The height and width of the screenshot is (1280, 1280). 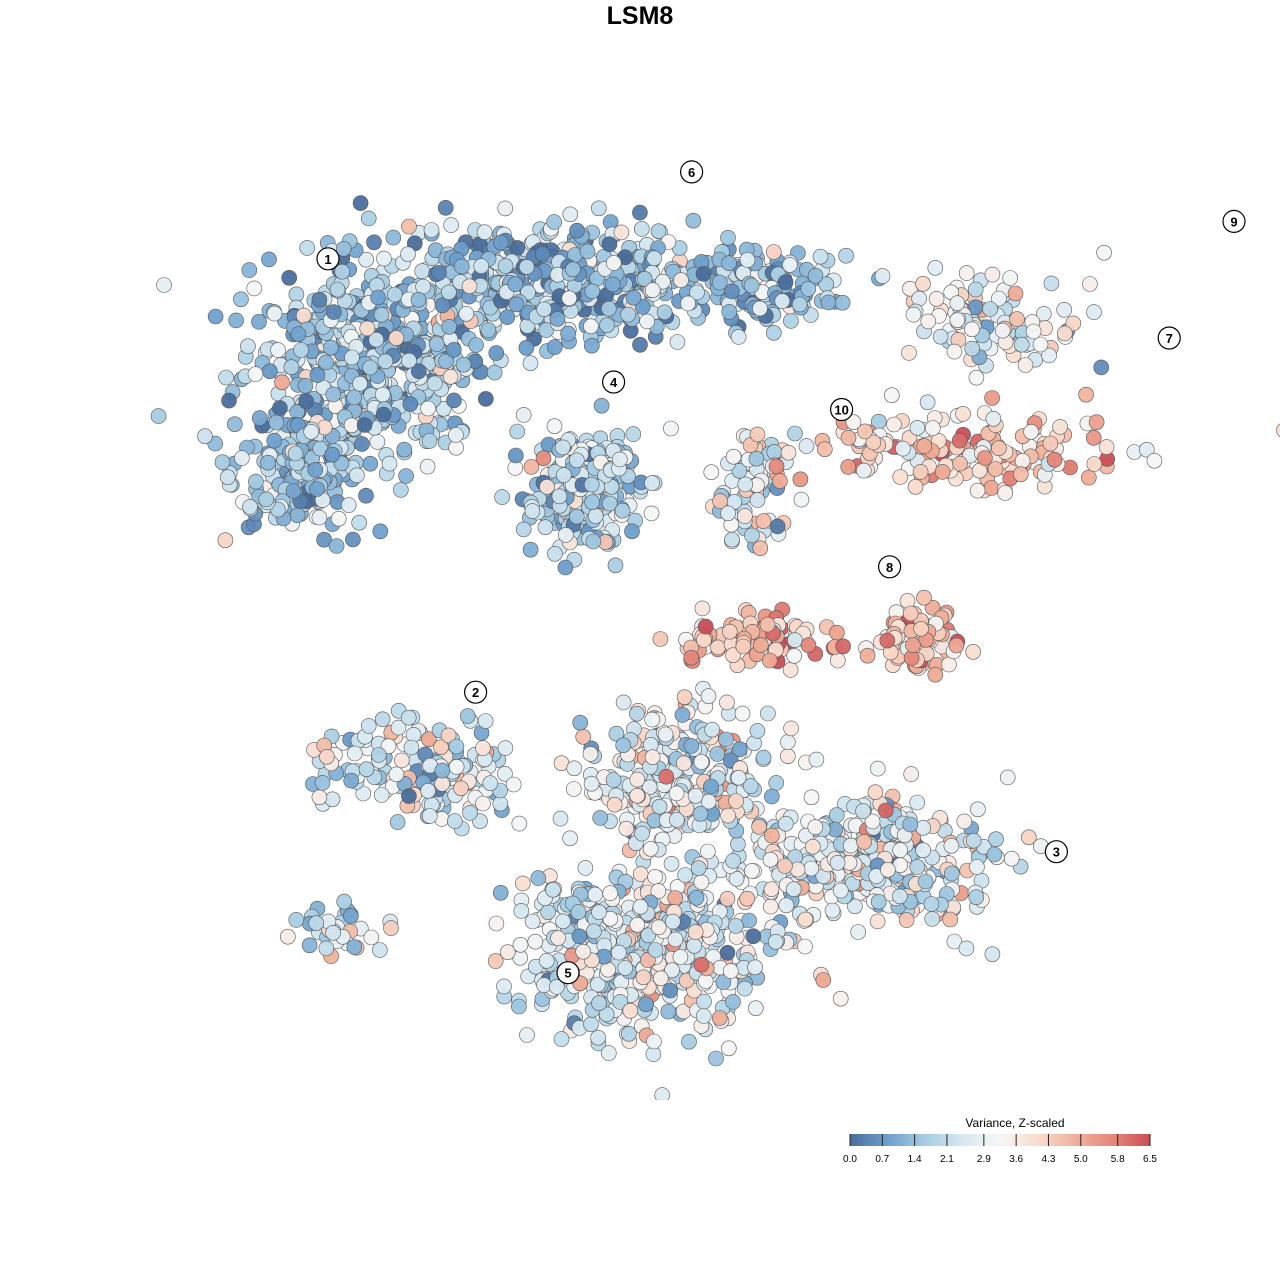 I want to click on colorbar-tick-label: 5.8, so click(x=1118, y=1159).